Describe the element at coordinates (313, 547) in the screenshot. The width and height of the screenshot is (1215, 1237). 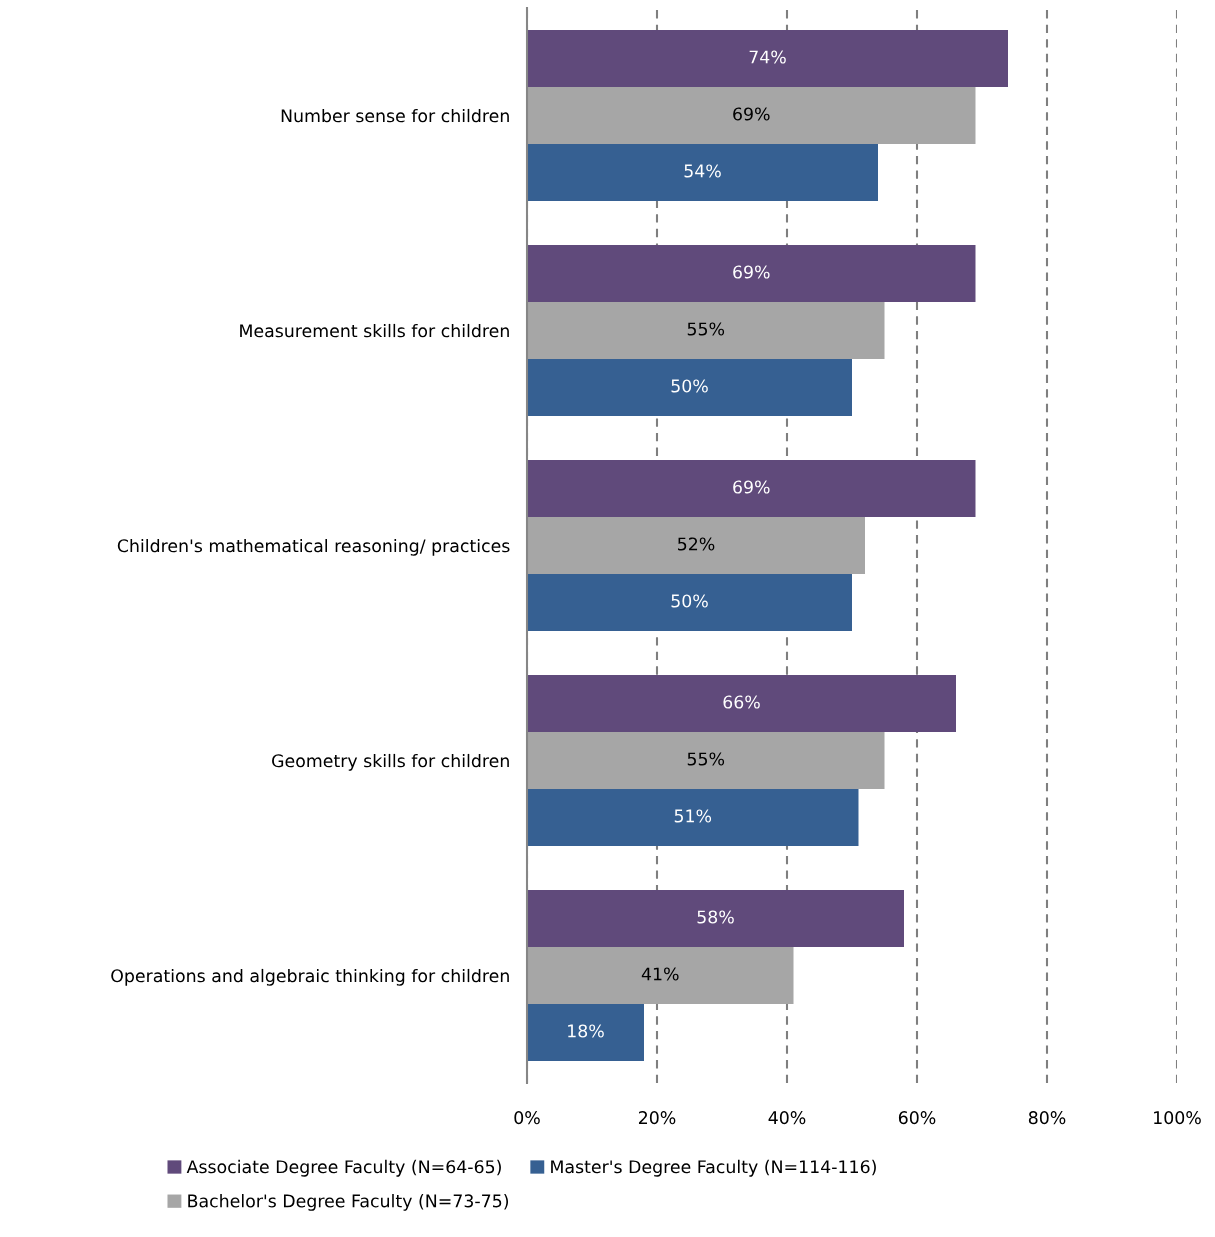
I see `y-tick-label: Children's mathematical reasoning/ practices` at that location.